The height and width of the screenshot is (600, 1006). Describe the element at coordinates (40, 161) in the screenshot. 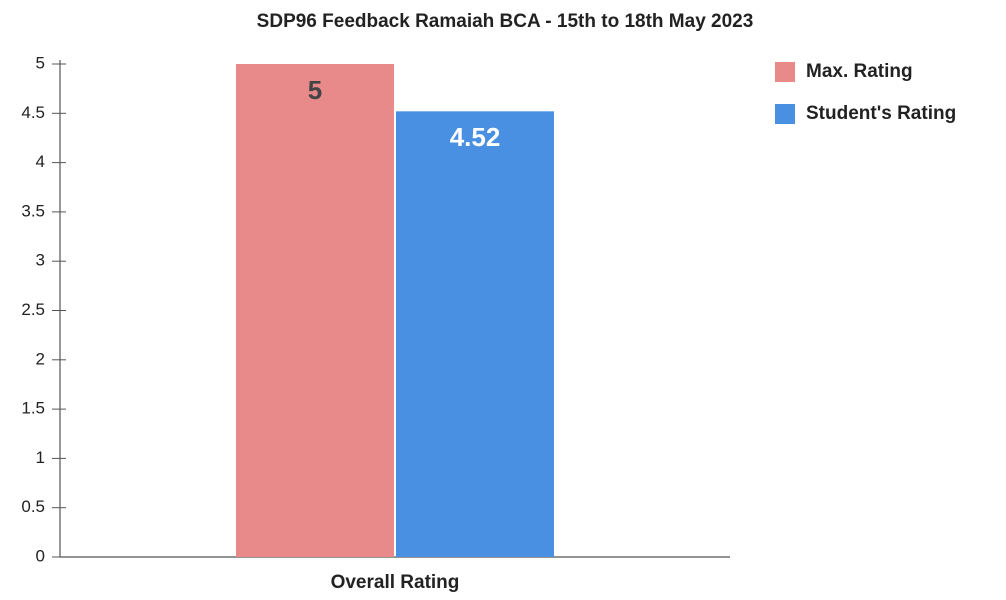

I see `y-tick-label: 4` at that location.